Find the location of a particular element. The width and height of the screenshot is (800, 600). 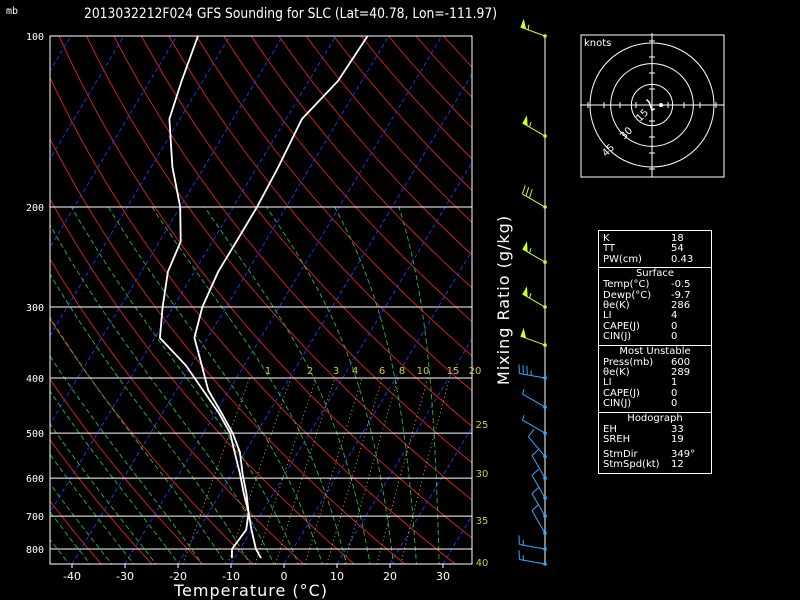

hodograph-ring-label: 15 is located at coordinates (642, 115).